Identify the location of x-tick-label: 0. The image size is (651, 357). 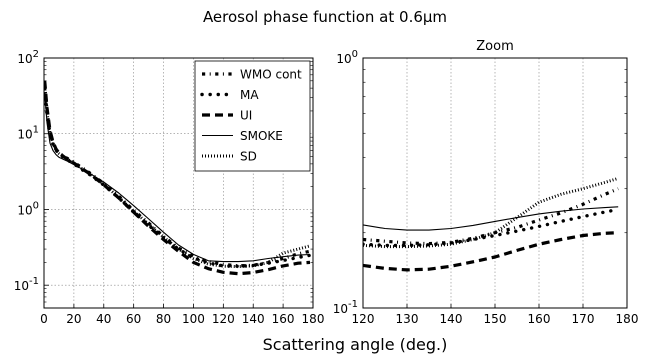
(44, 319).